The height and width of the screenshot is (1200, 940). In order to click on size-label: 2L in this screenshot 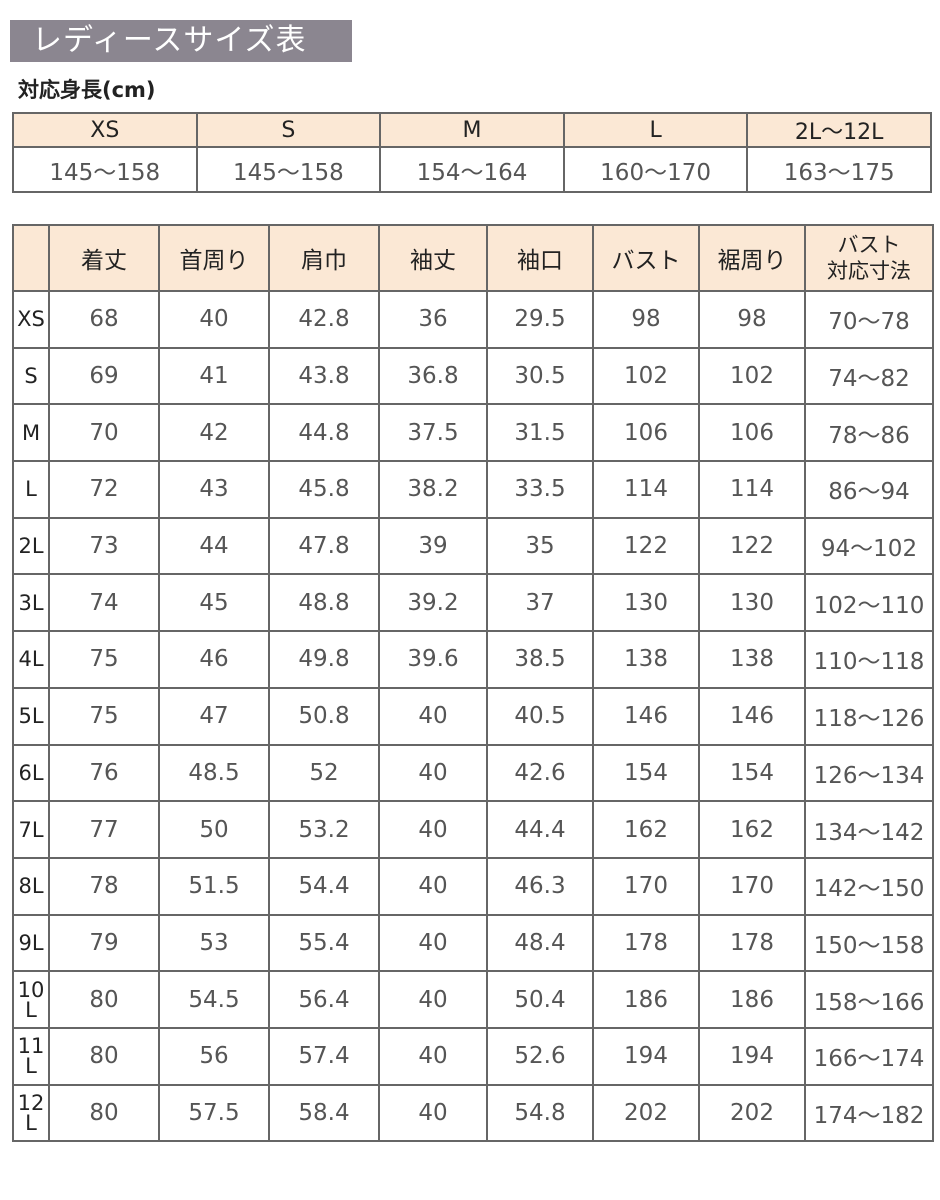, I will do `click(31, 546)`.